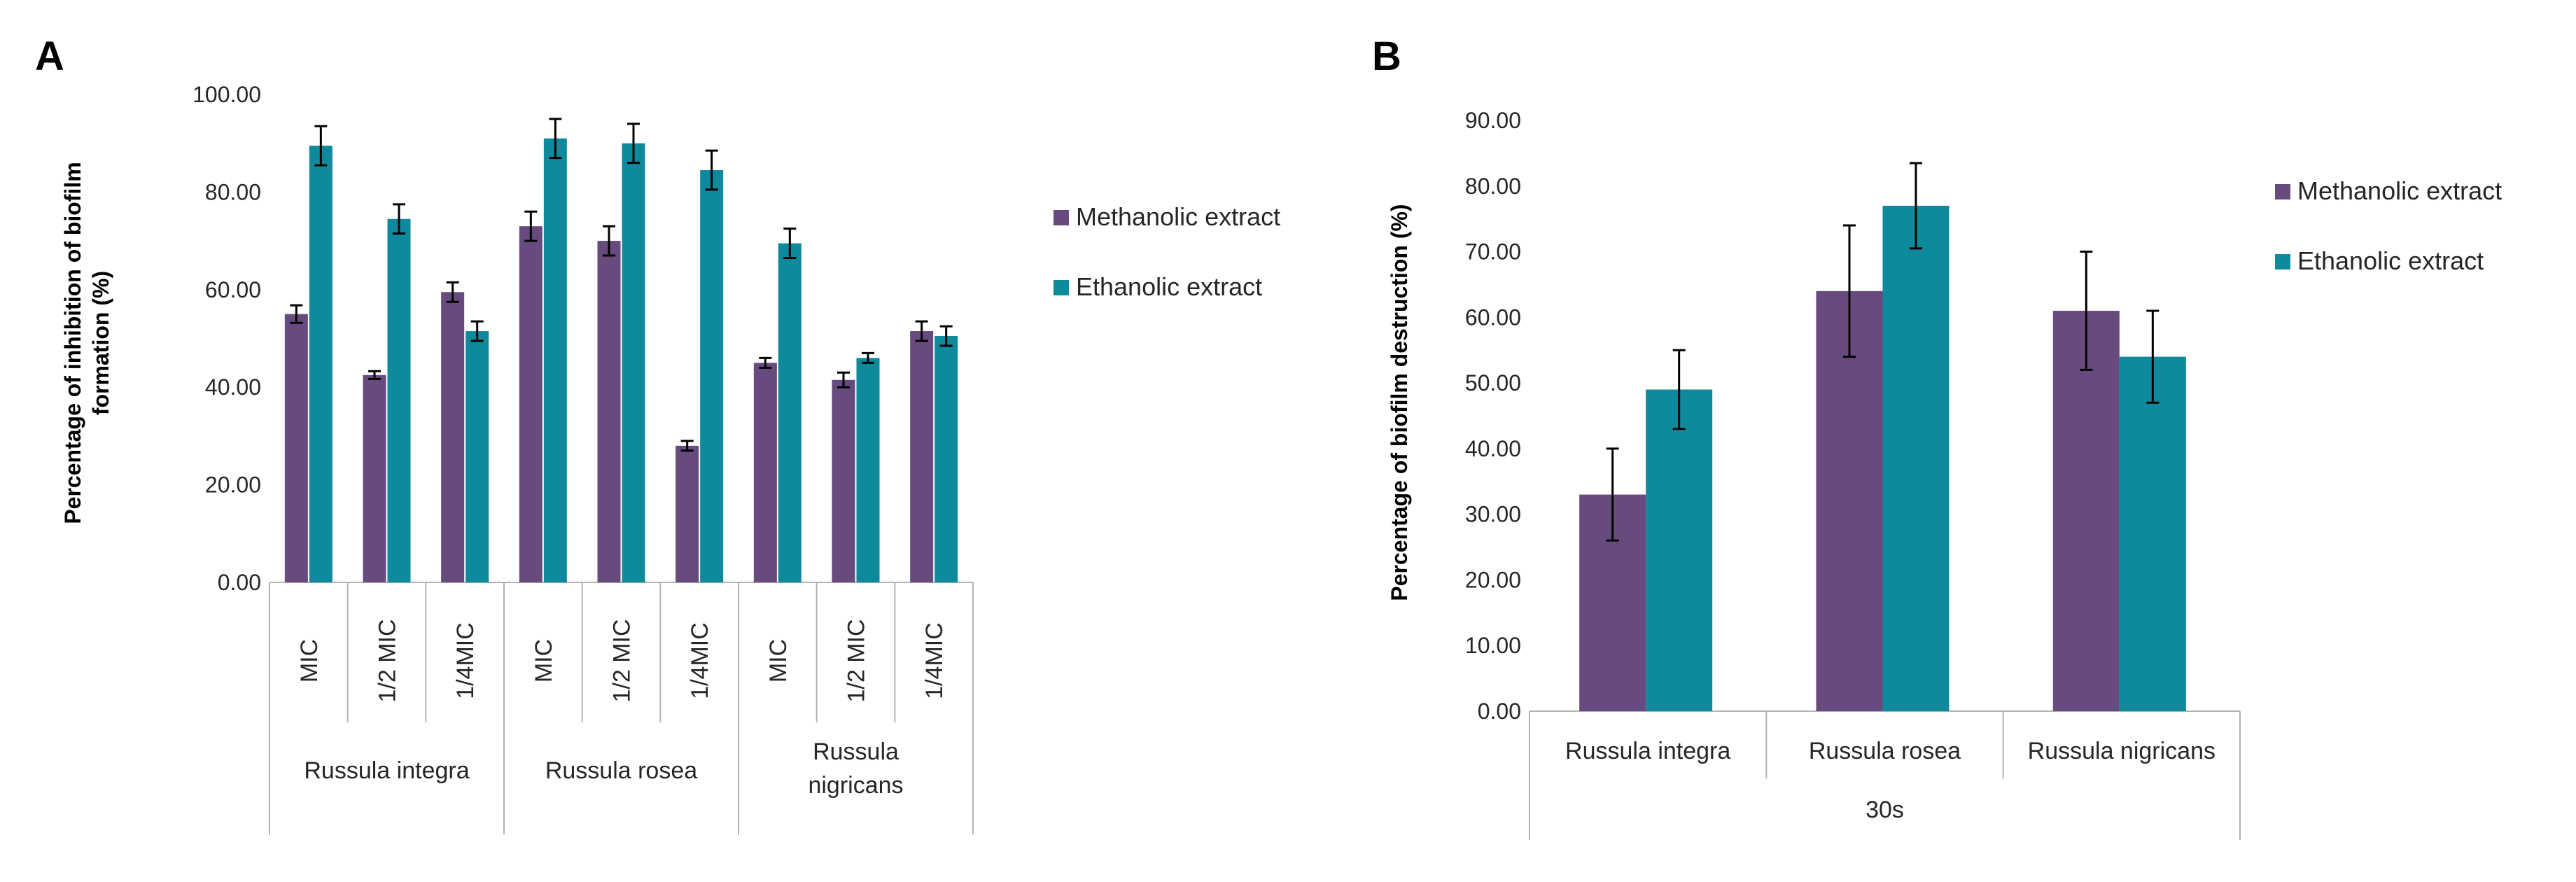 This screenshot has width=2576, height=882. Describe the element at coordinates (1493, 579) in the screenshot. I see `b-ytick-2: 20.00` at that location.